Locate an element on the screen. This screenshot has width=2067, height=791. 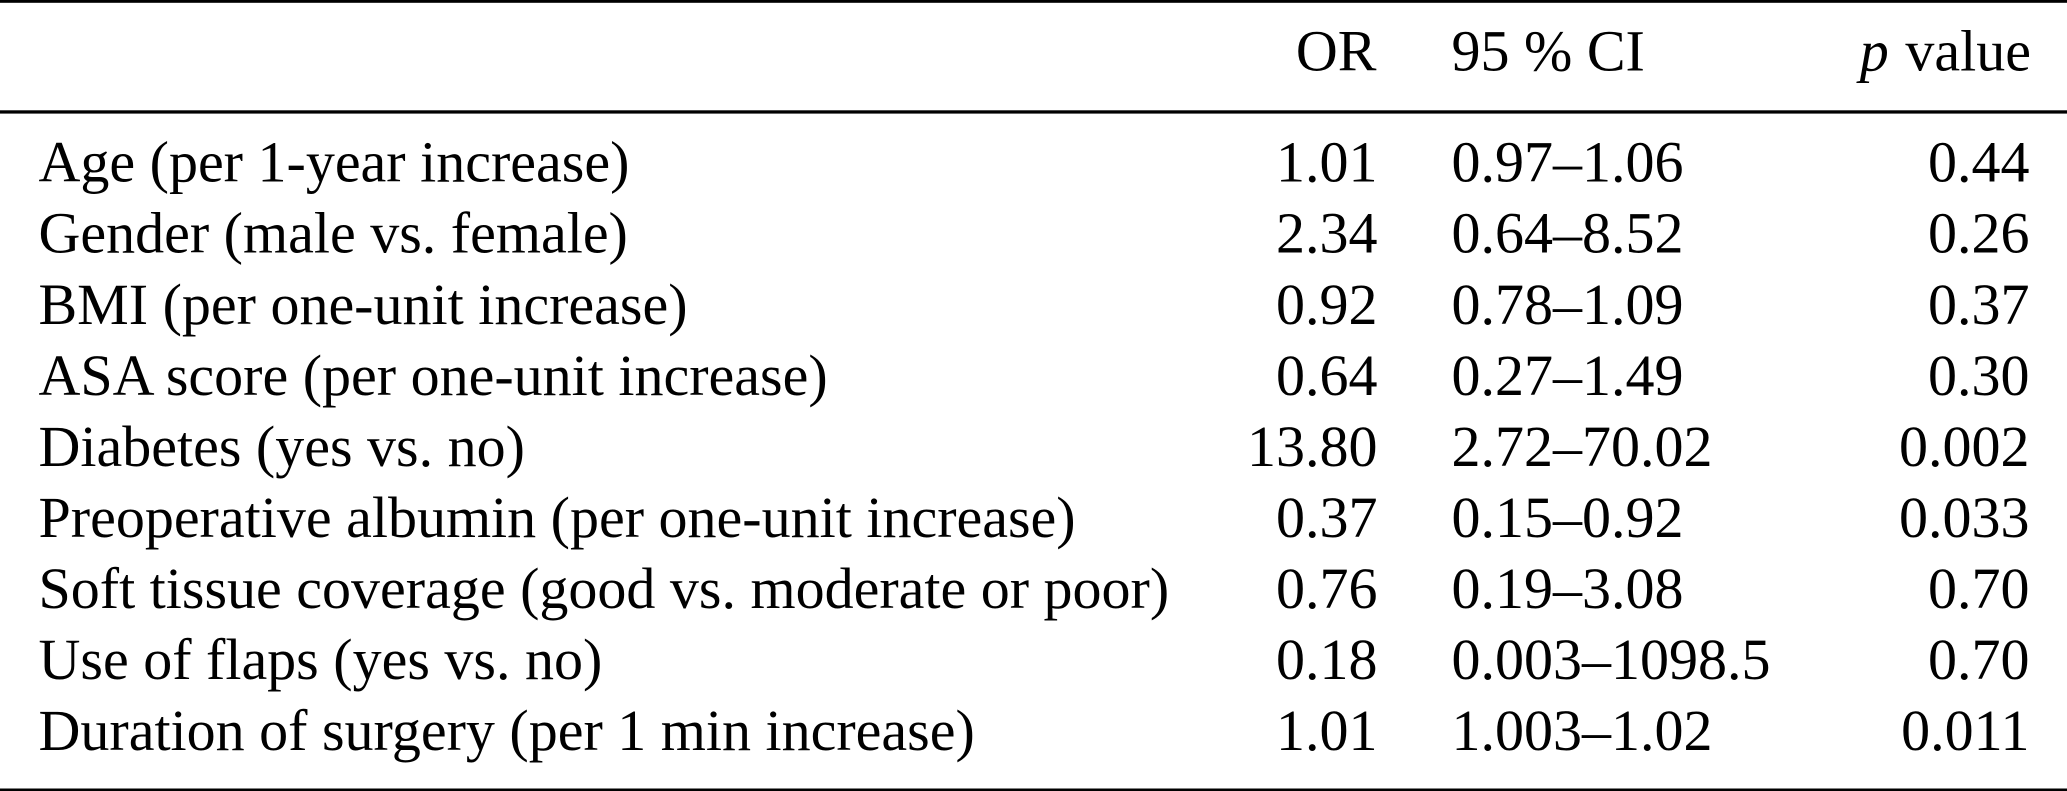
svg-text: Use of flaps (yes vs. no) is located at coordinates (321, 659).